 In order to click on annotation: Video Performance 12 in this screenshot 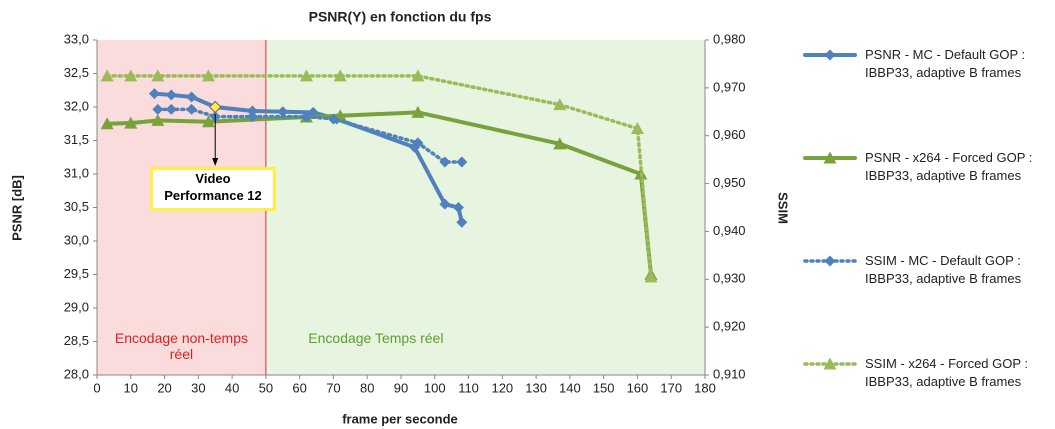, I will do `click(213, 189)`.